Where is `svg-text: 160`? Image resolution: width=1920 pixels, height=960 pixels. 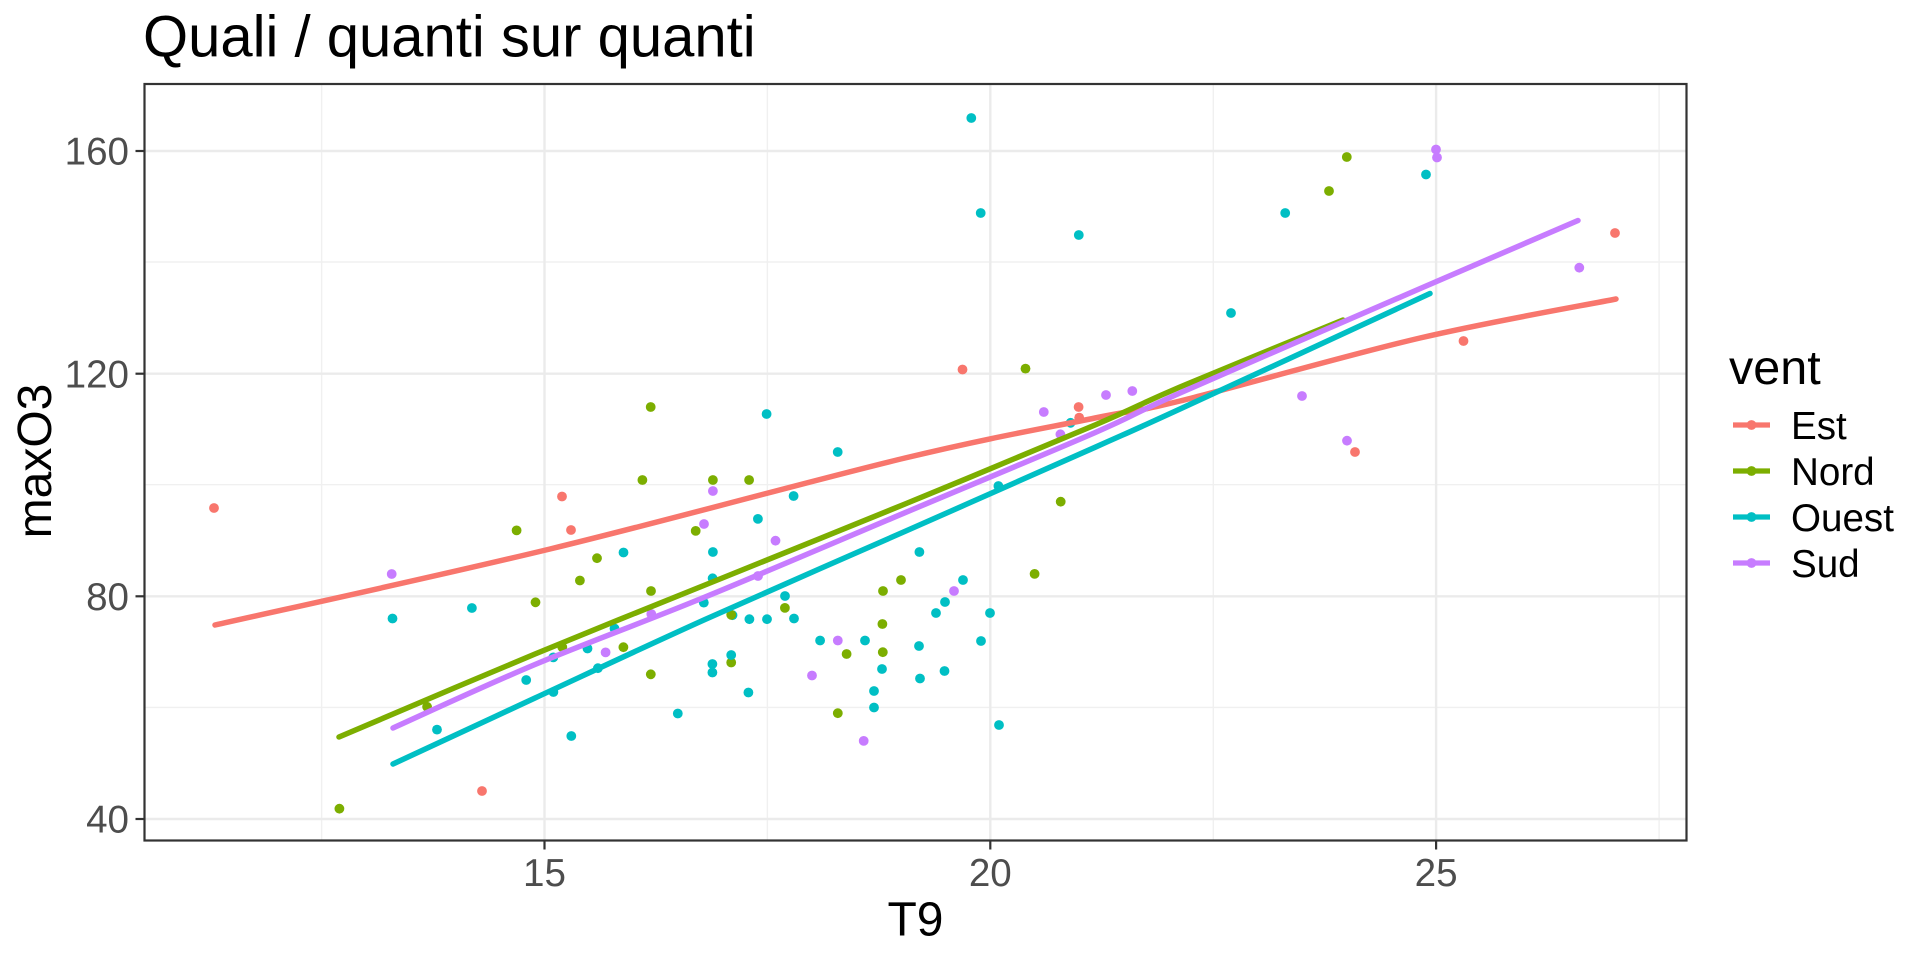
svg-text: 160 is located at coordinates (97, 152).